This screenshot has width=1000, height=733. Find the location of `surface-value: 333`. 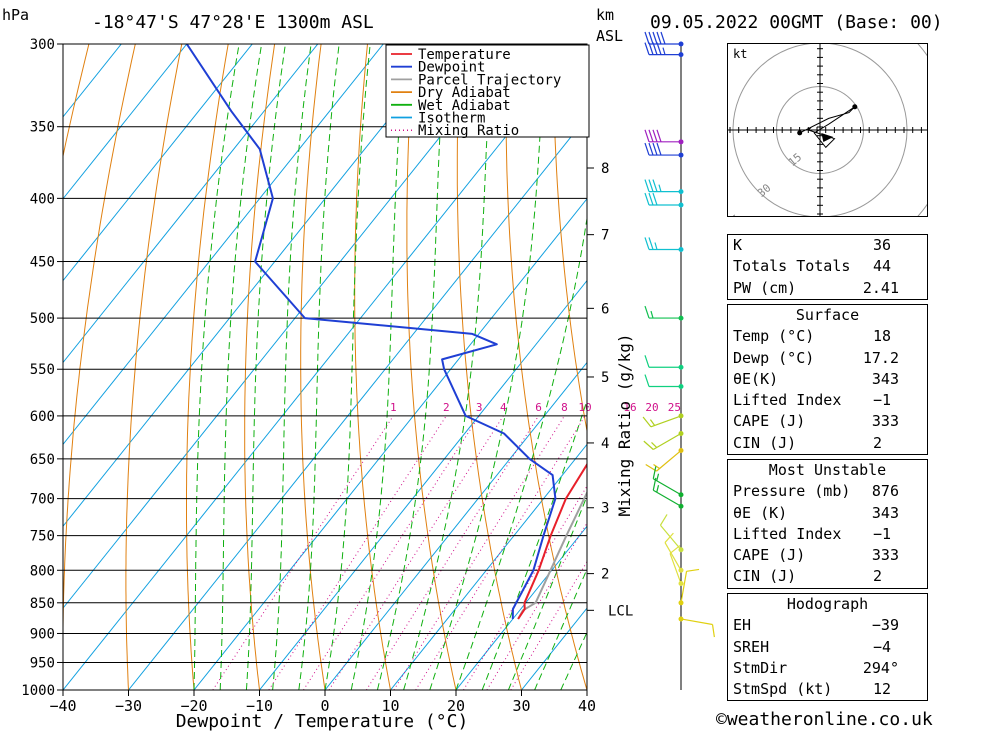

surface-value: 333 is located at coordinates (885, 421).